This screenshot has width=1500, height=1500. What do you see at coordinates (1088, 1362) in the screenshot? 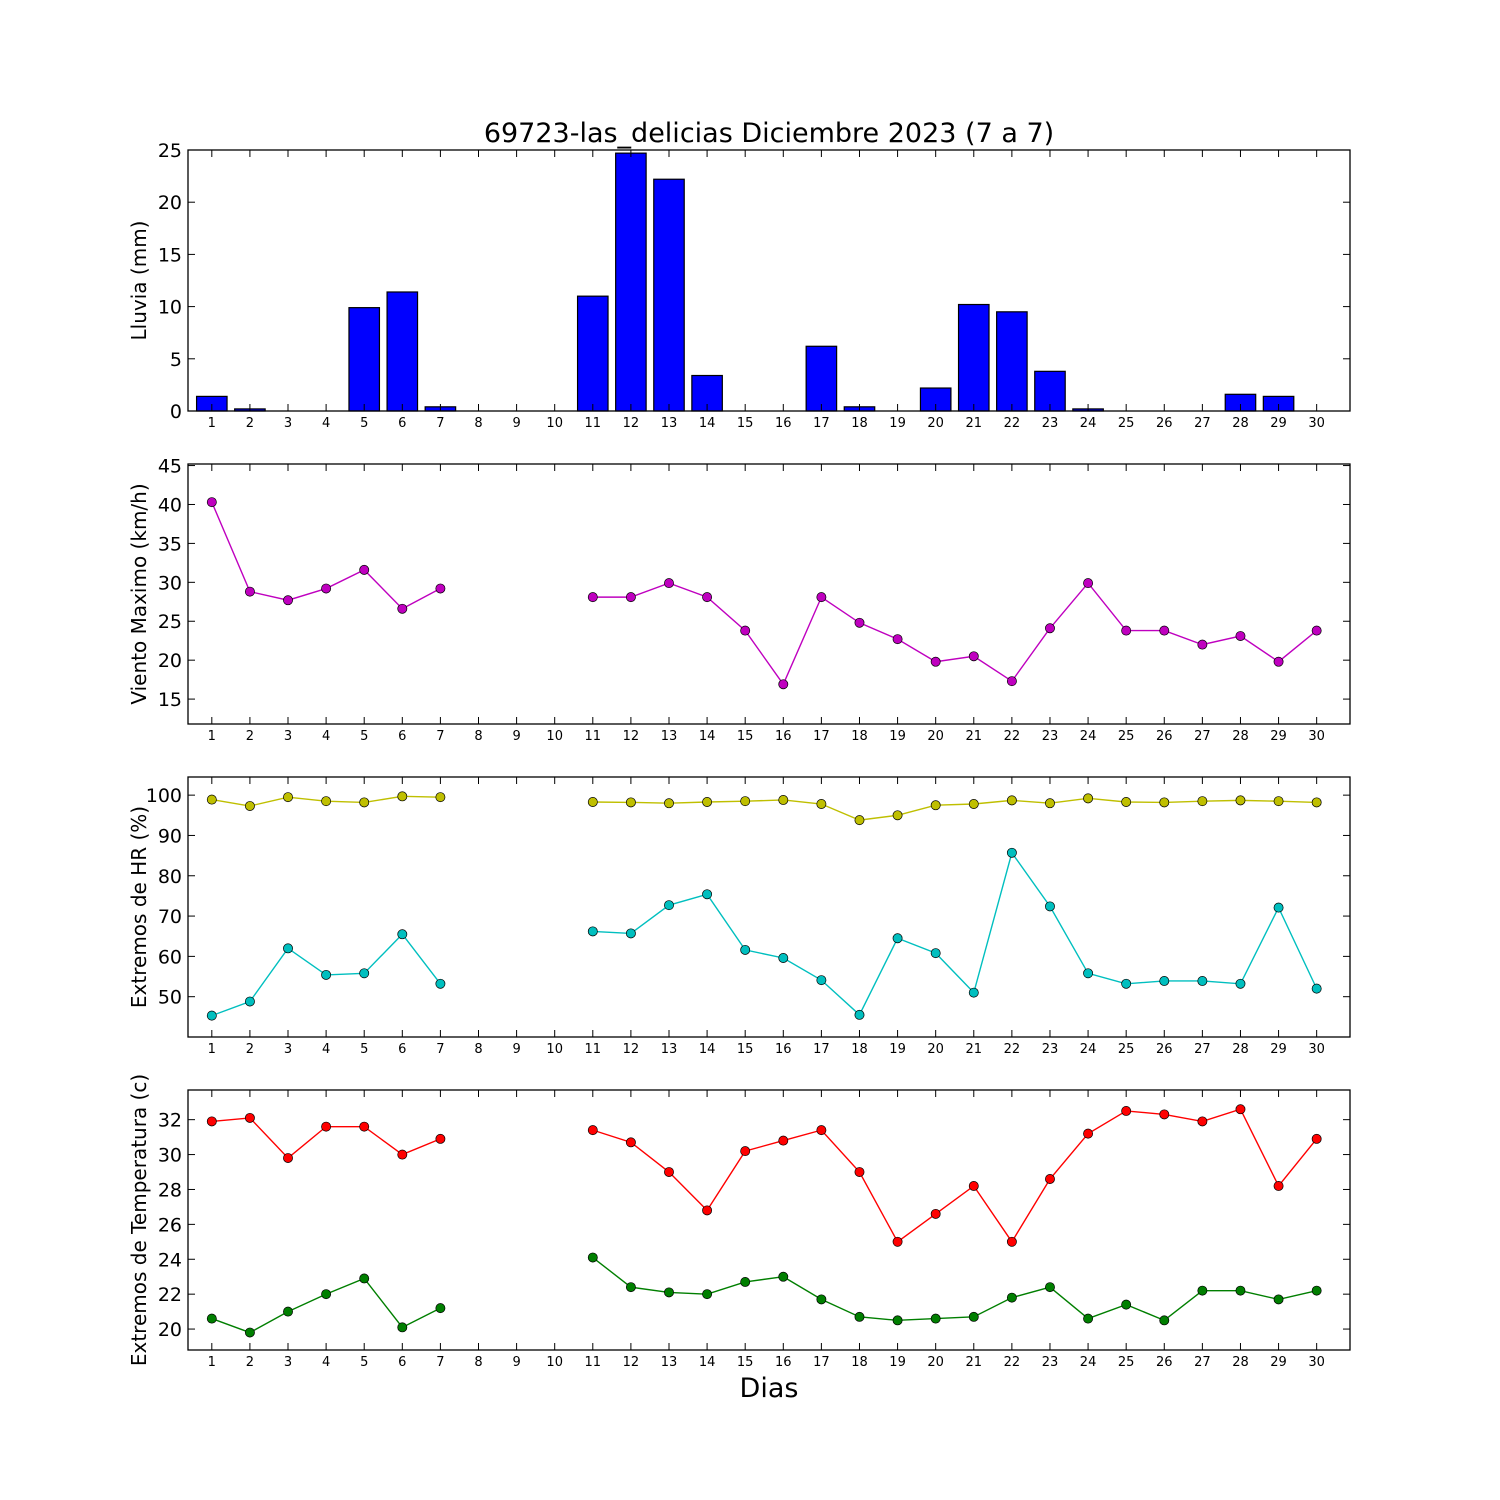
I see `x-tick-label: 24` at bounding box center [1088, 1362].